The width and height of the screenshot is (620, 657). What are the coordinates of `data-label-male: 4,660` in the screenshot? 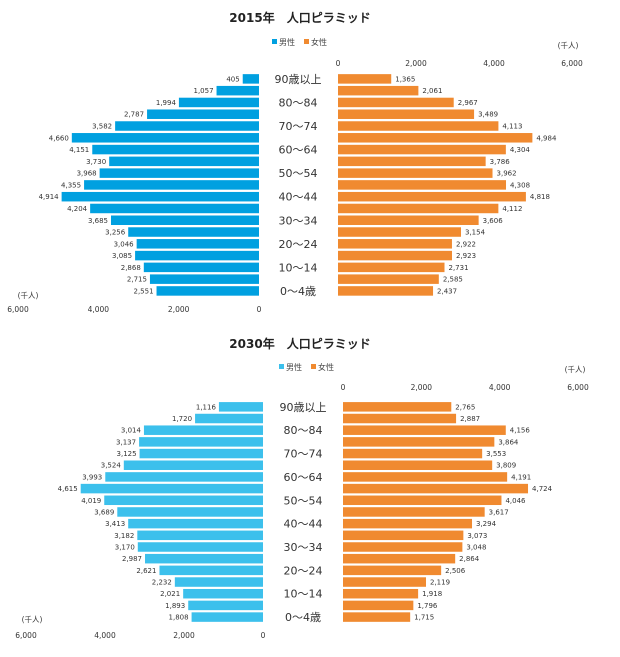 It's located at (59, 138).